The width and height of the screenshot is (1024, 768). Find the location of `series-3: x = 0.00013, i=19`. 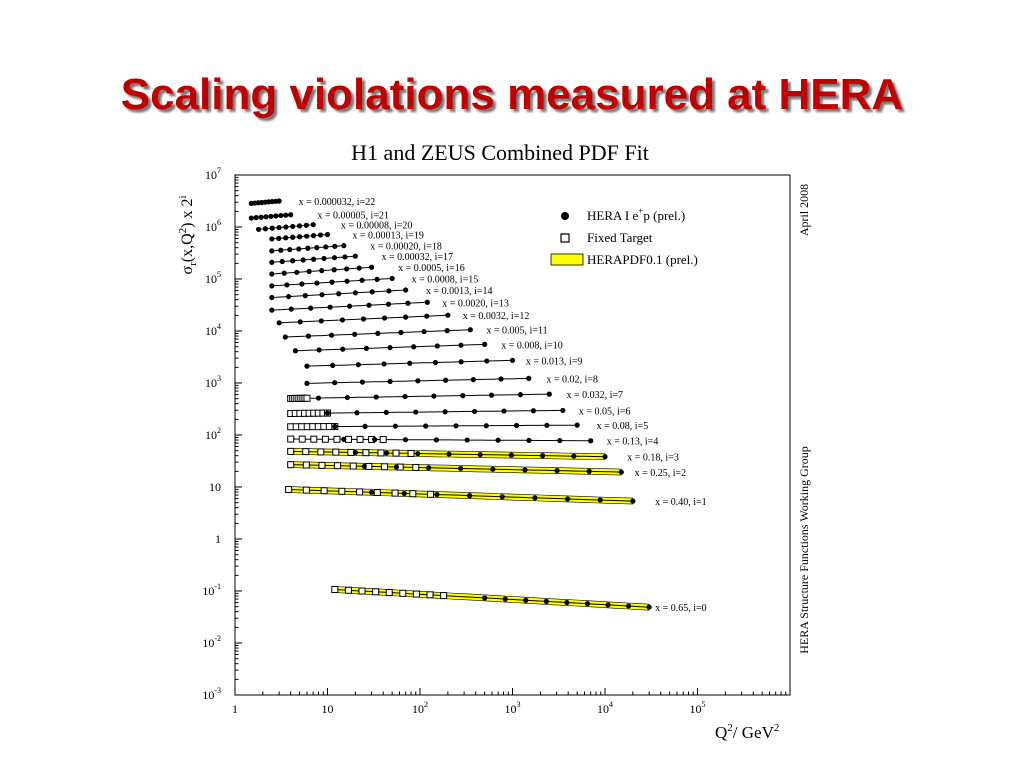

series-3: x = 0.00013, i=19 is located at coordinates (346, 236).